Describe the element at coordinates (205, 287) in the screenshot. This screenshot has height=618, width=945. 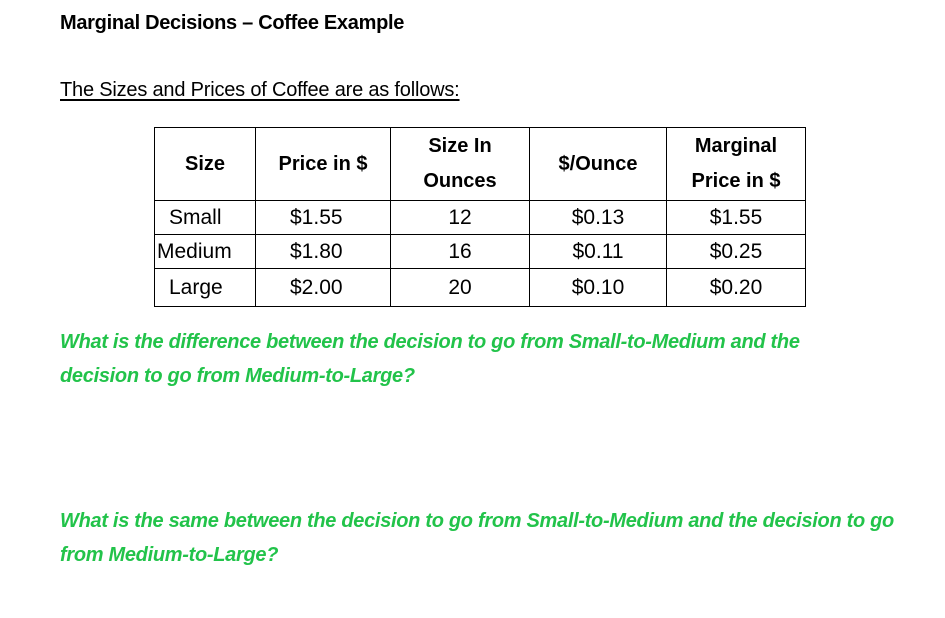
I see `cell-size: Large` at that location.